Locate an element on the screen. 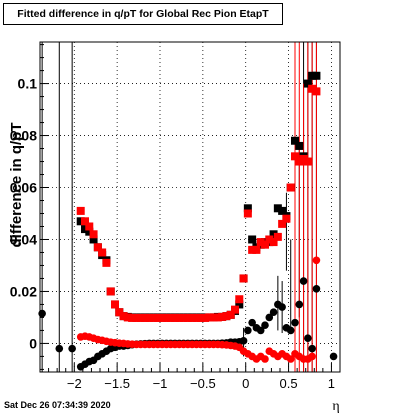  y-tick-label: 0.06 is located at coordinates (23, 188).